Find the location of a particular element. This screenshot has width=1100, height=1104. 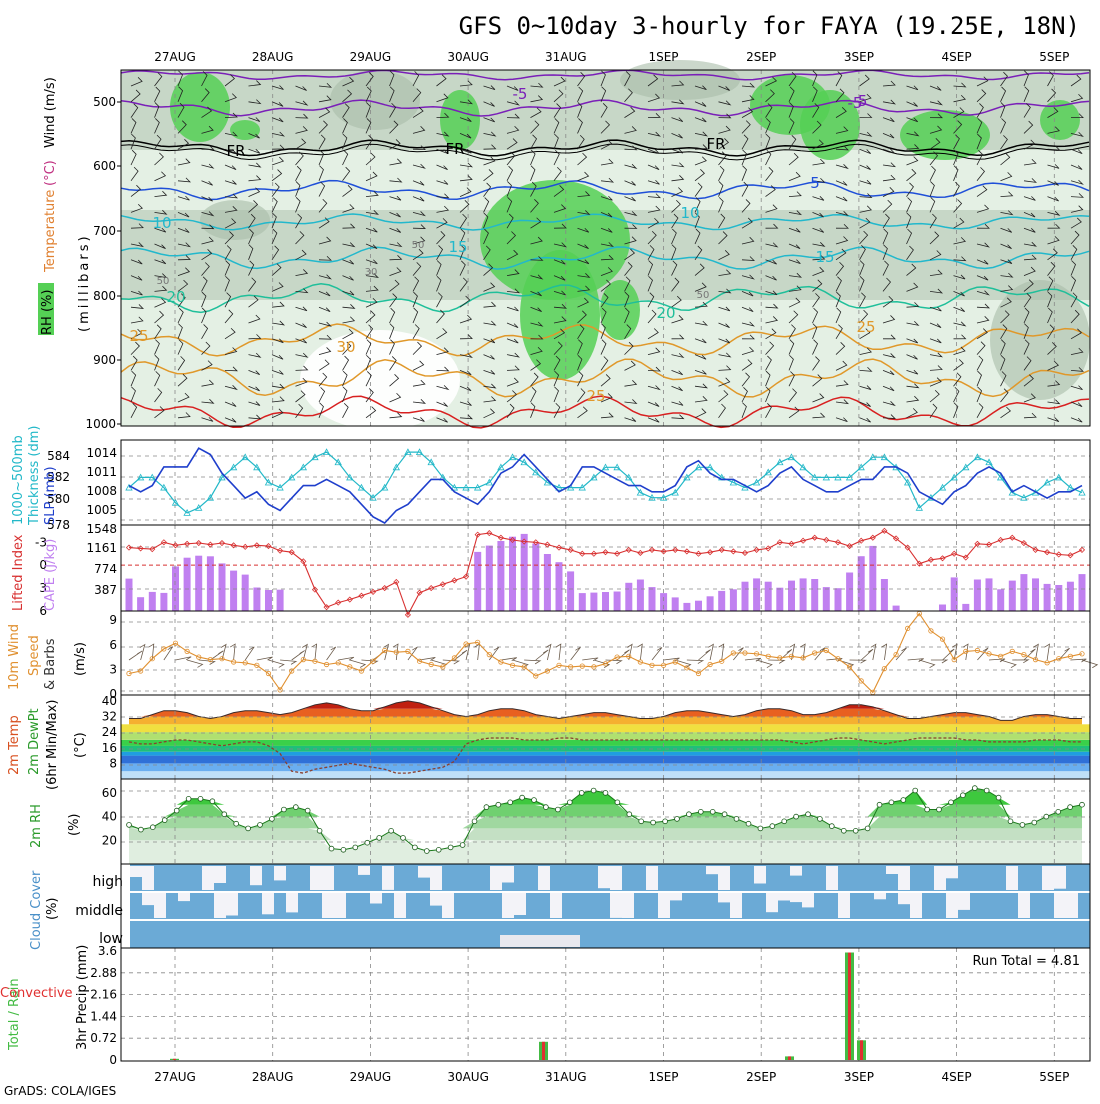

contour-label: 20 is located at coordinates (175, 297).